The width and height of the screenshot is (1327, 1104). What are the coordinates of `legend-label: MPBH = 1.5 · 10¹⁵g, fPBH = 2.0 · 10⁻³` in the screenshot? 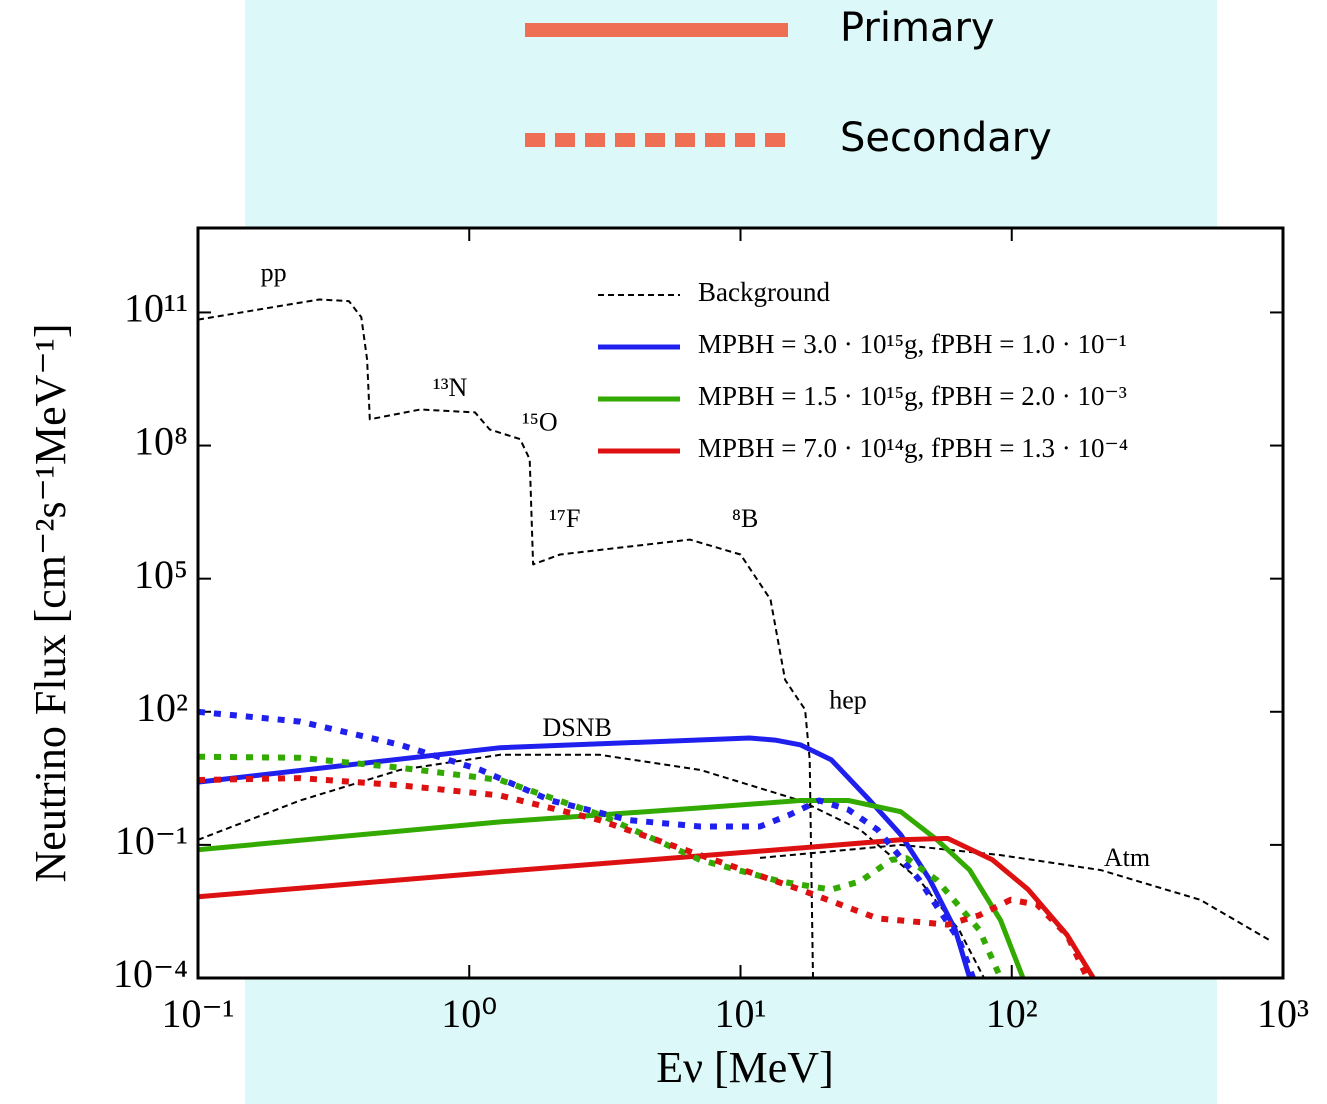 It's located at (912, 396).